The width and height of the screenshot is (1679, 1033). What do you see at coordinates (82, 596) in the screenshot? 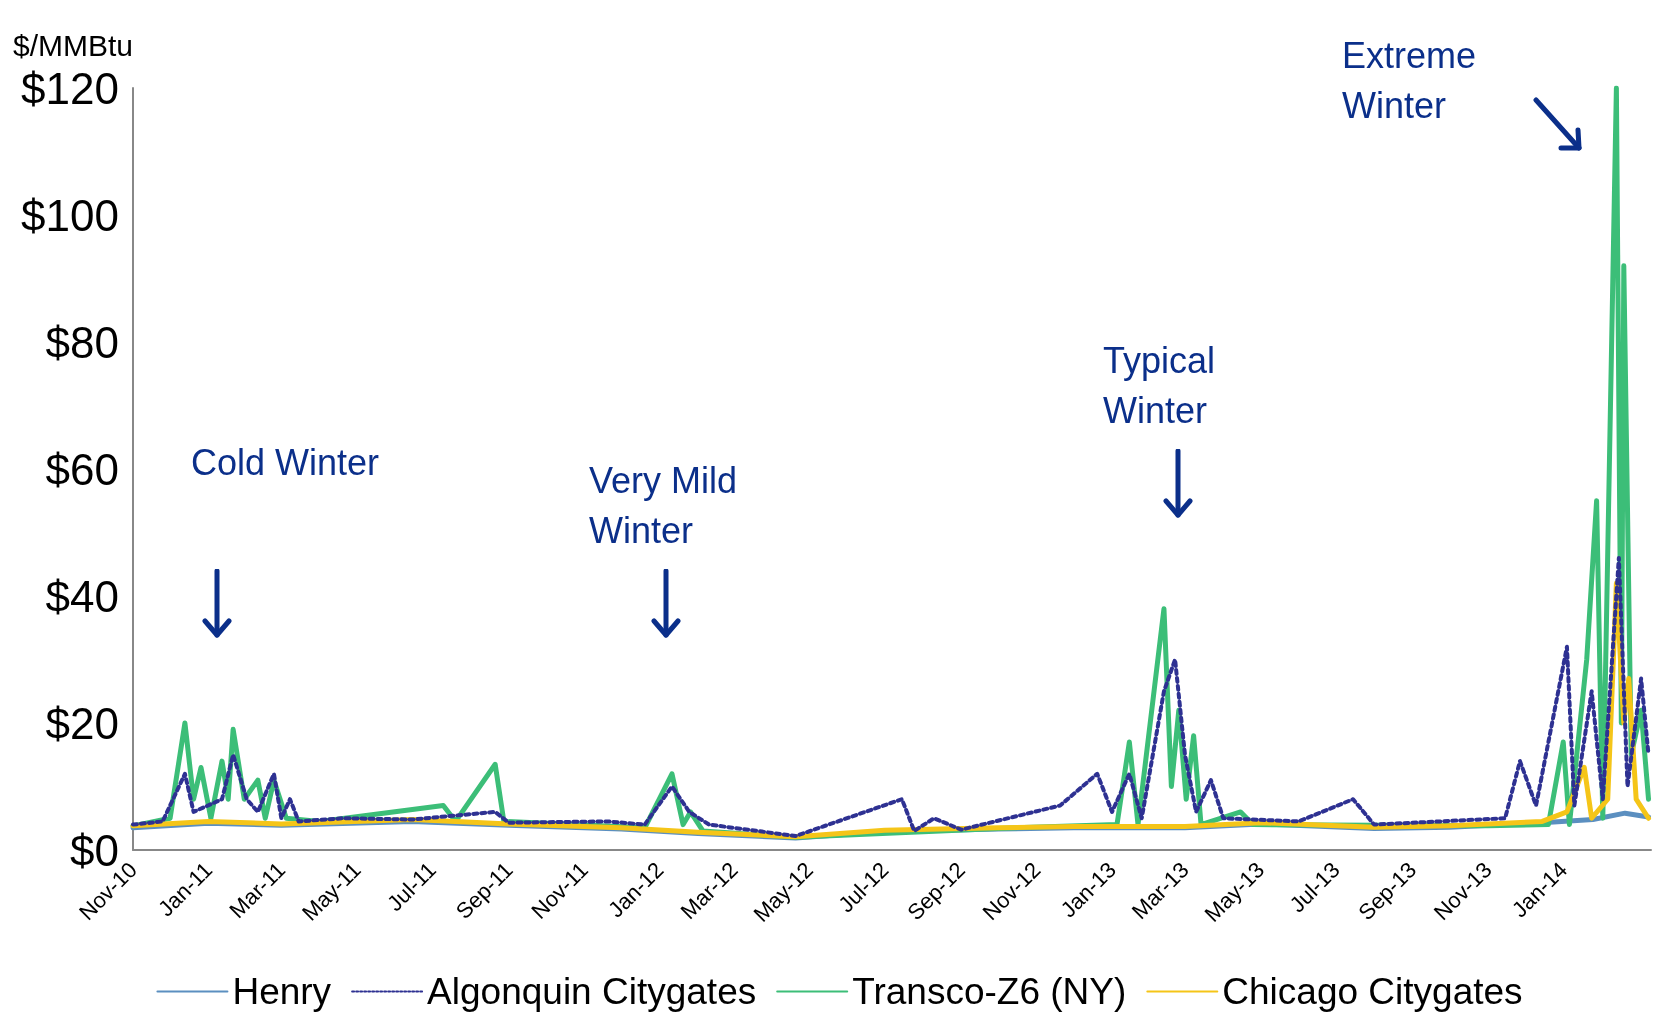
I see `y-tick-label: $40` at bounding box center [82, 596].